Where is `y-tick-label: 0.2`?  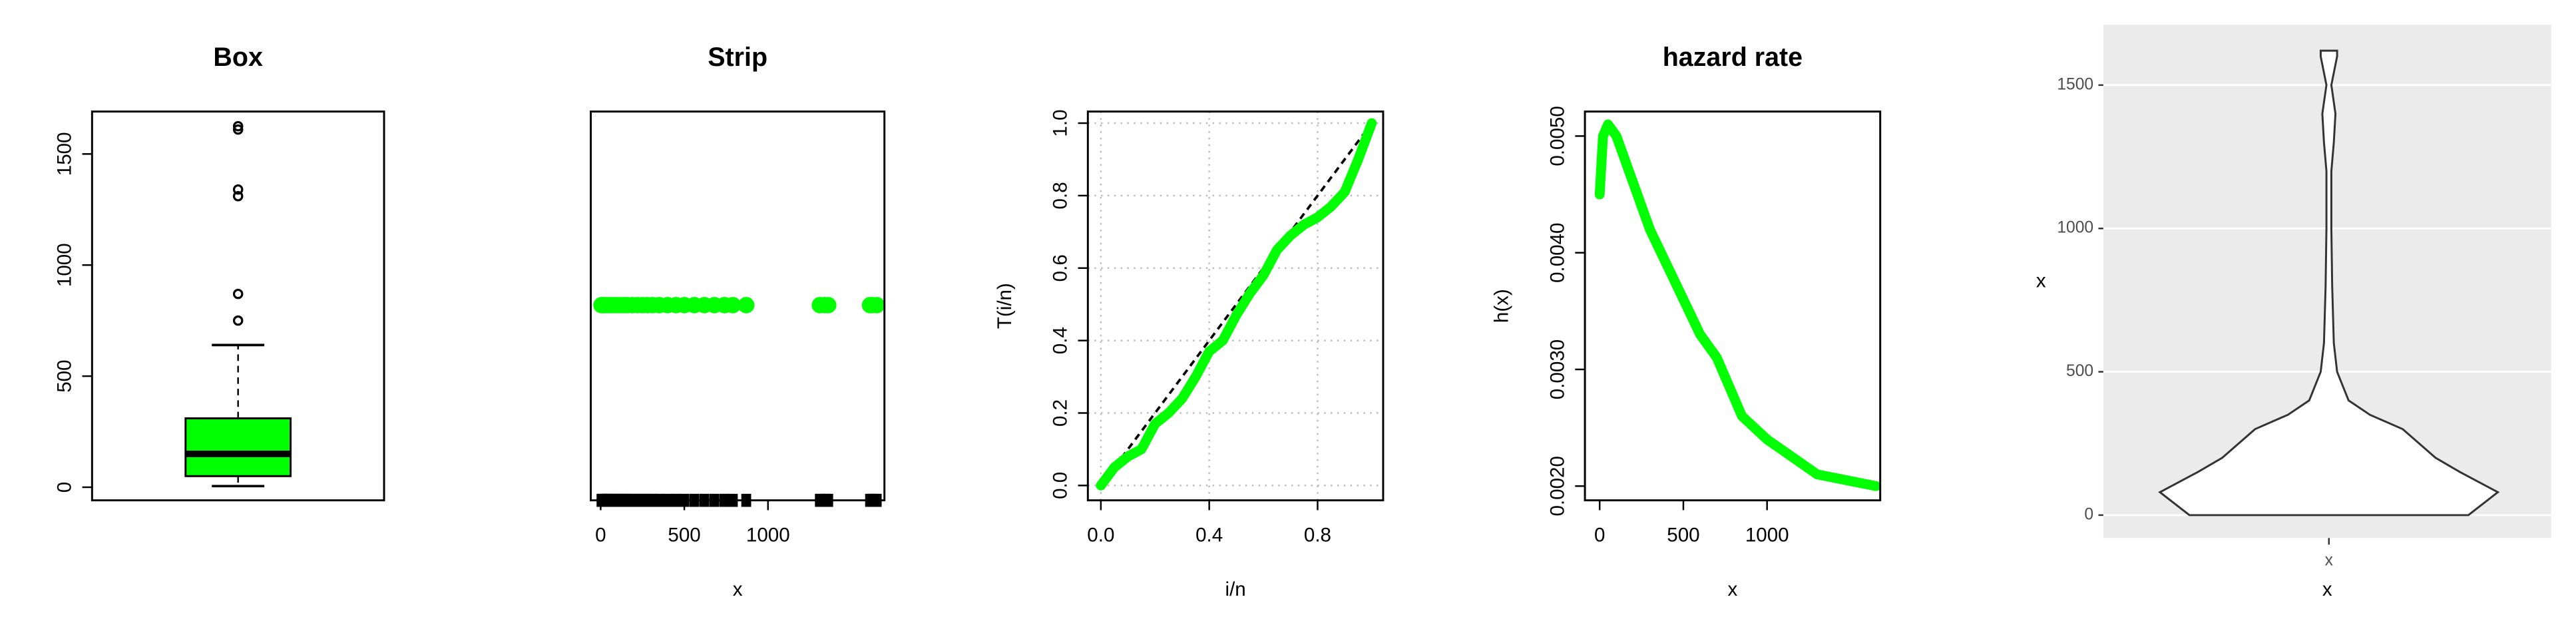
y-tick-label: 0.2 is located at coordinates (1061, 413).